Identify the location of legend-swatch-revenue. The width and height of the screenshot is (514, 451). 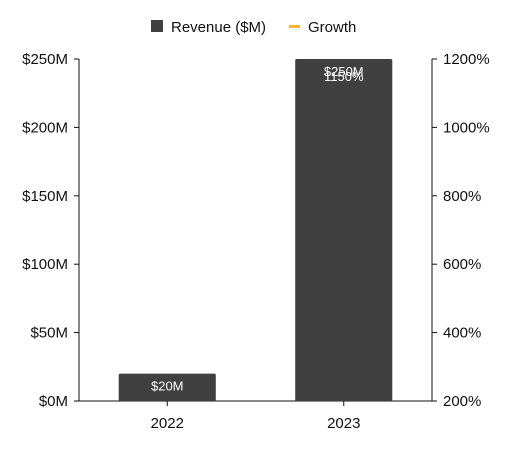
(157, 26).